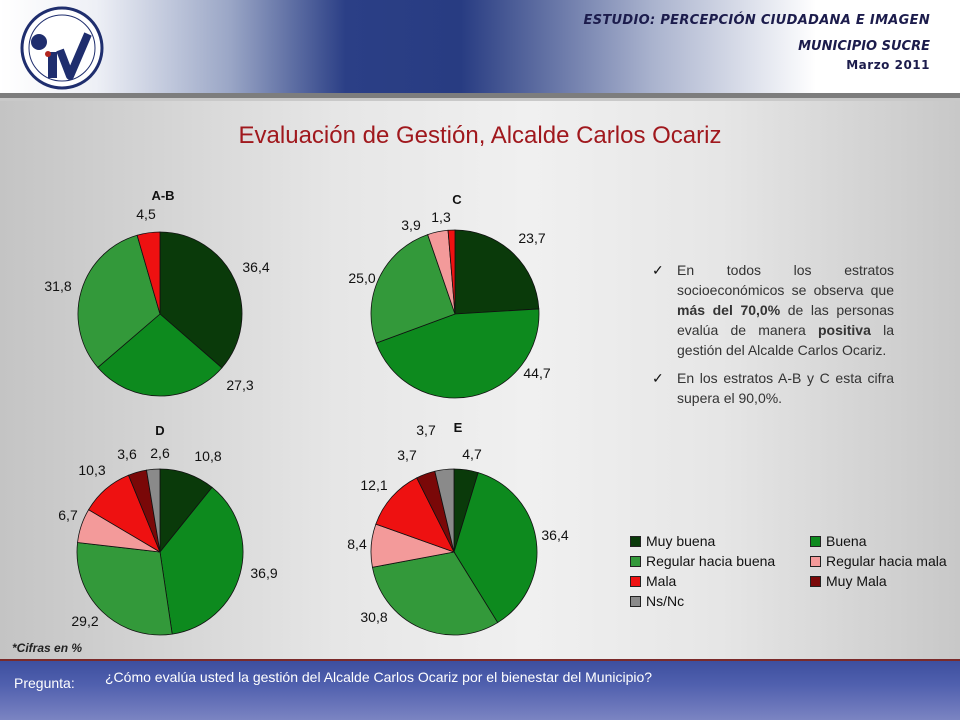 Image resolution: width=960 pixels, height=720 pixels. I want to click on pie-value-label: 29,2, so click(84, 621).